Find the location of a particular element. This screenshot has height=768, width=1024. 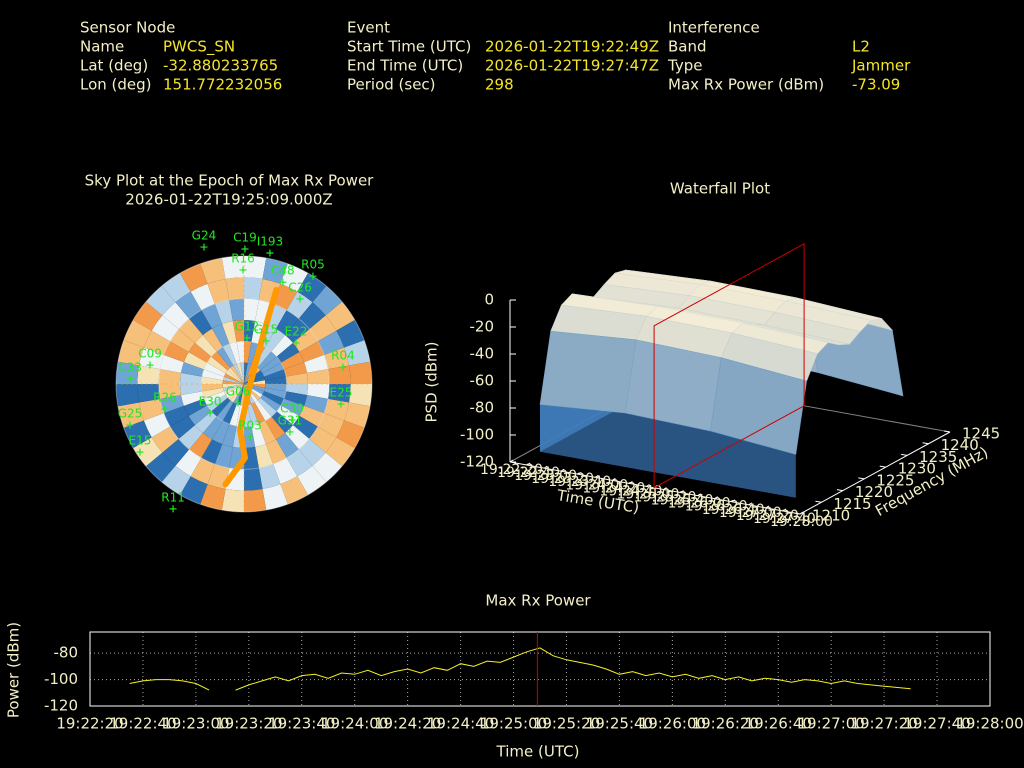

x-axis is located at coordinates (655, 488).